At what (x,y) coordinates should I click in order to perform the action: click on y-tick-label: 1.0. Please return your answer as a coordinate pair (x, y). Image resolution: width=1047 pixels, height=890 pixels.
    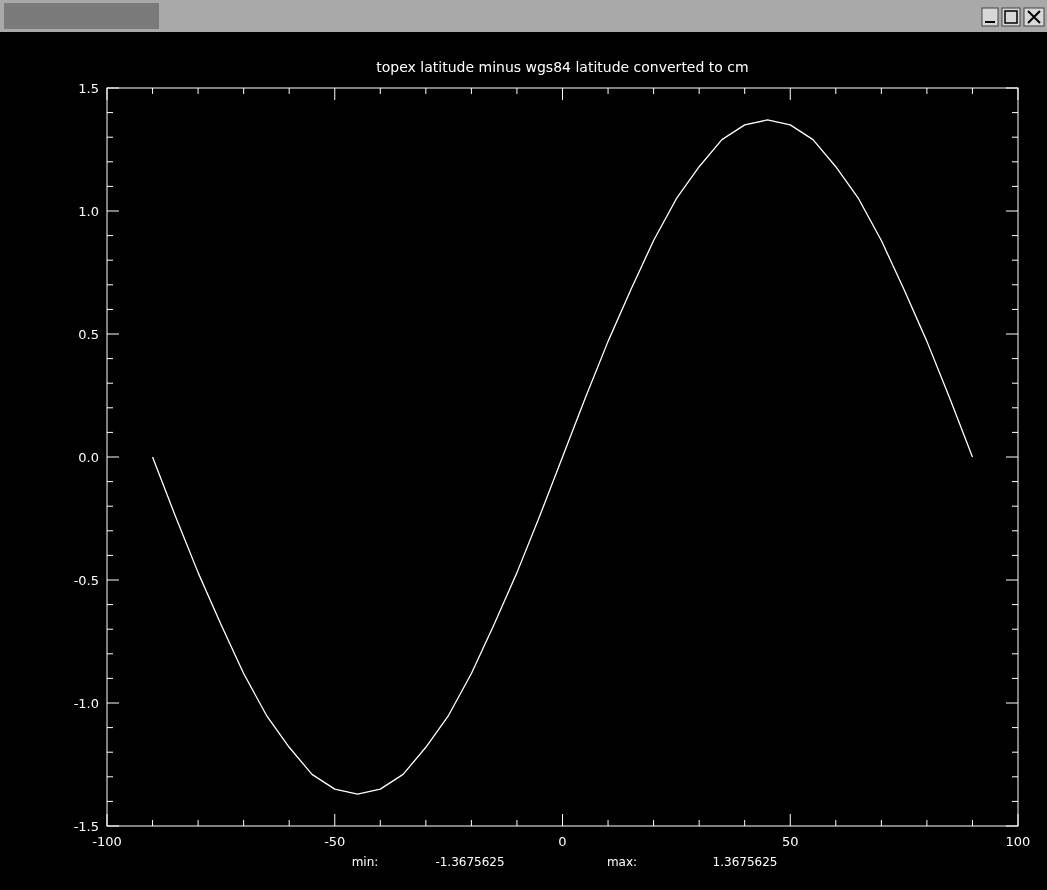
    Looking at the image, I should click on (88, 211).